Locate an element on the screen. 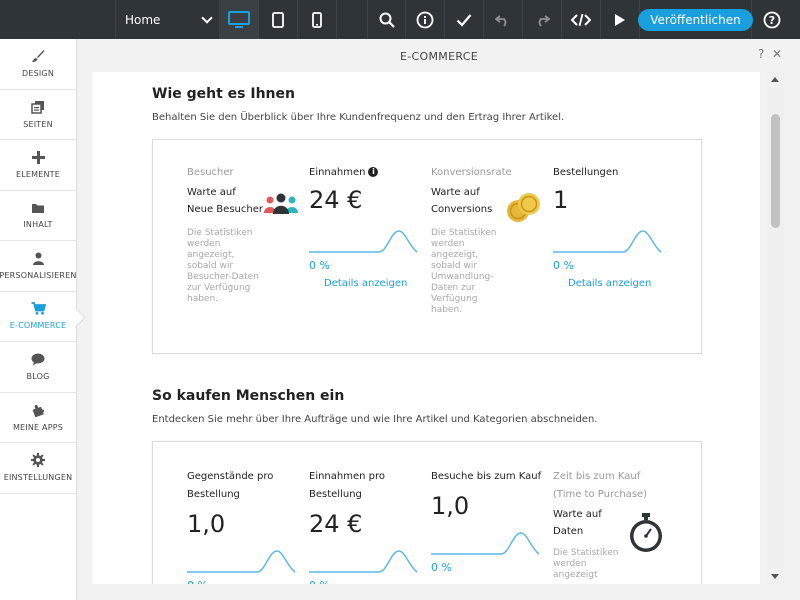 This screenshot has height=600, width=800. help-icon: ? is located at coordinates (771, 19).